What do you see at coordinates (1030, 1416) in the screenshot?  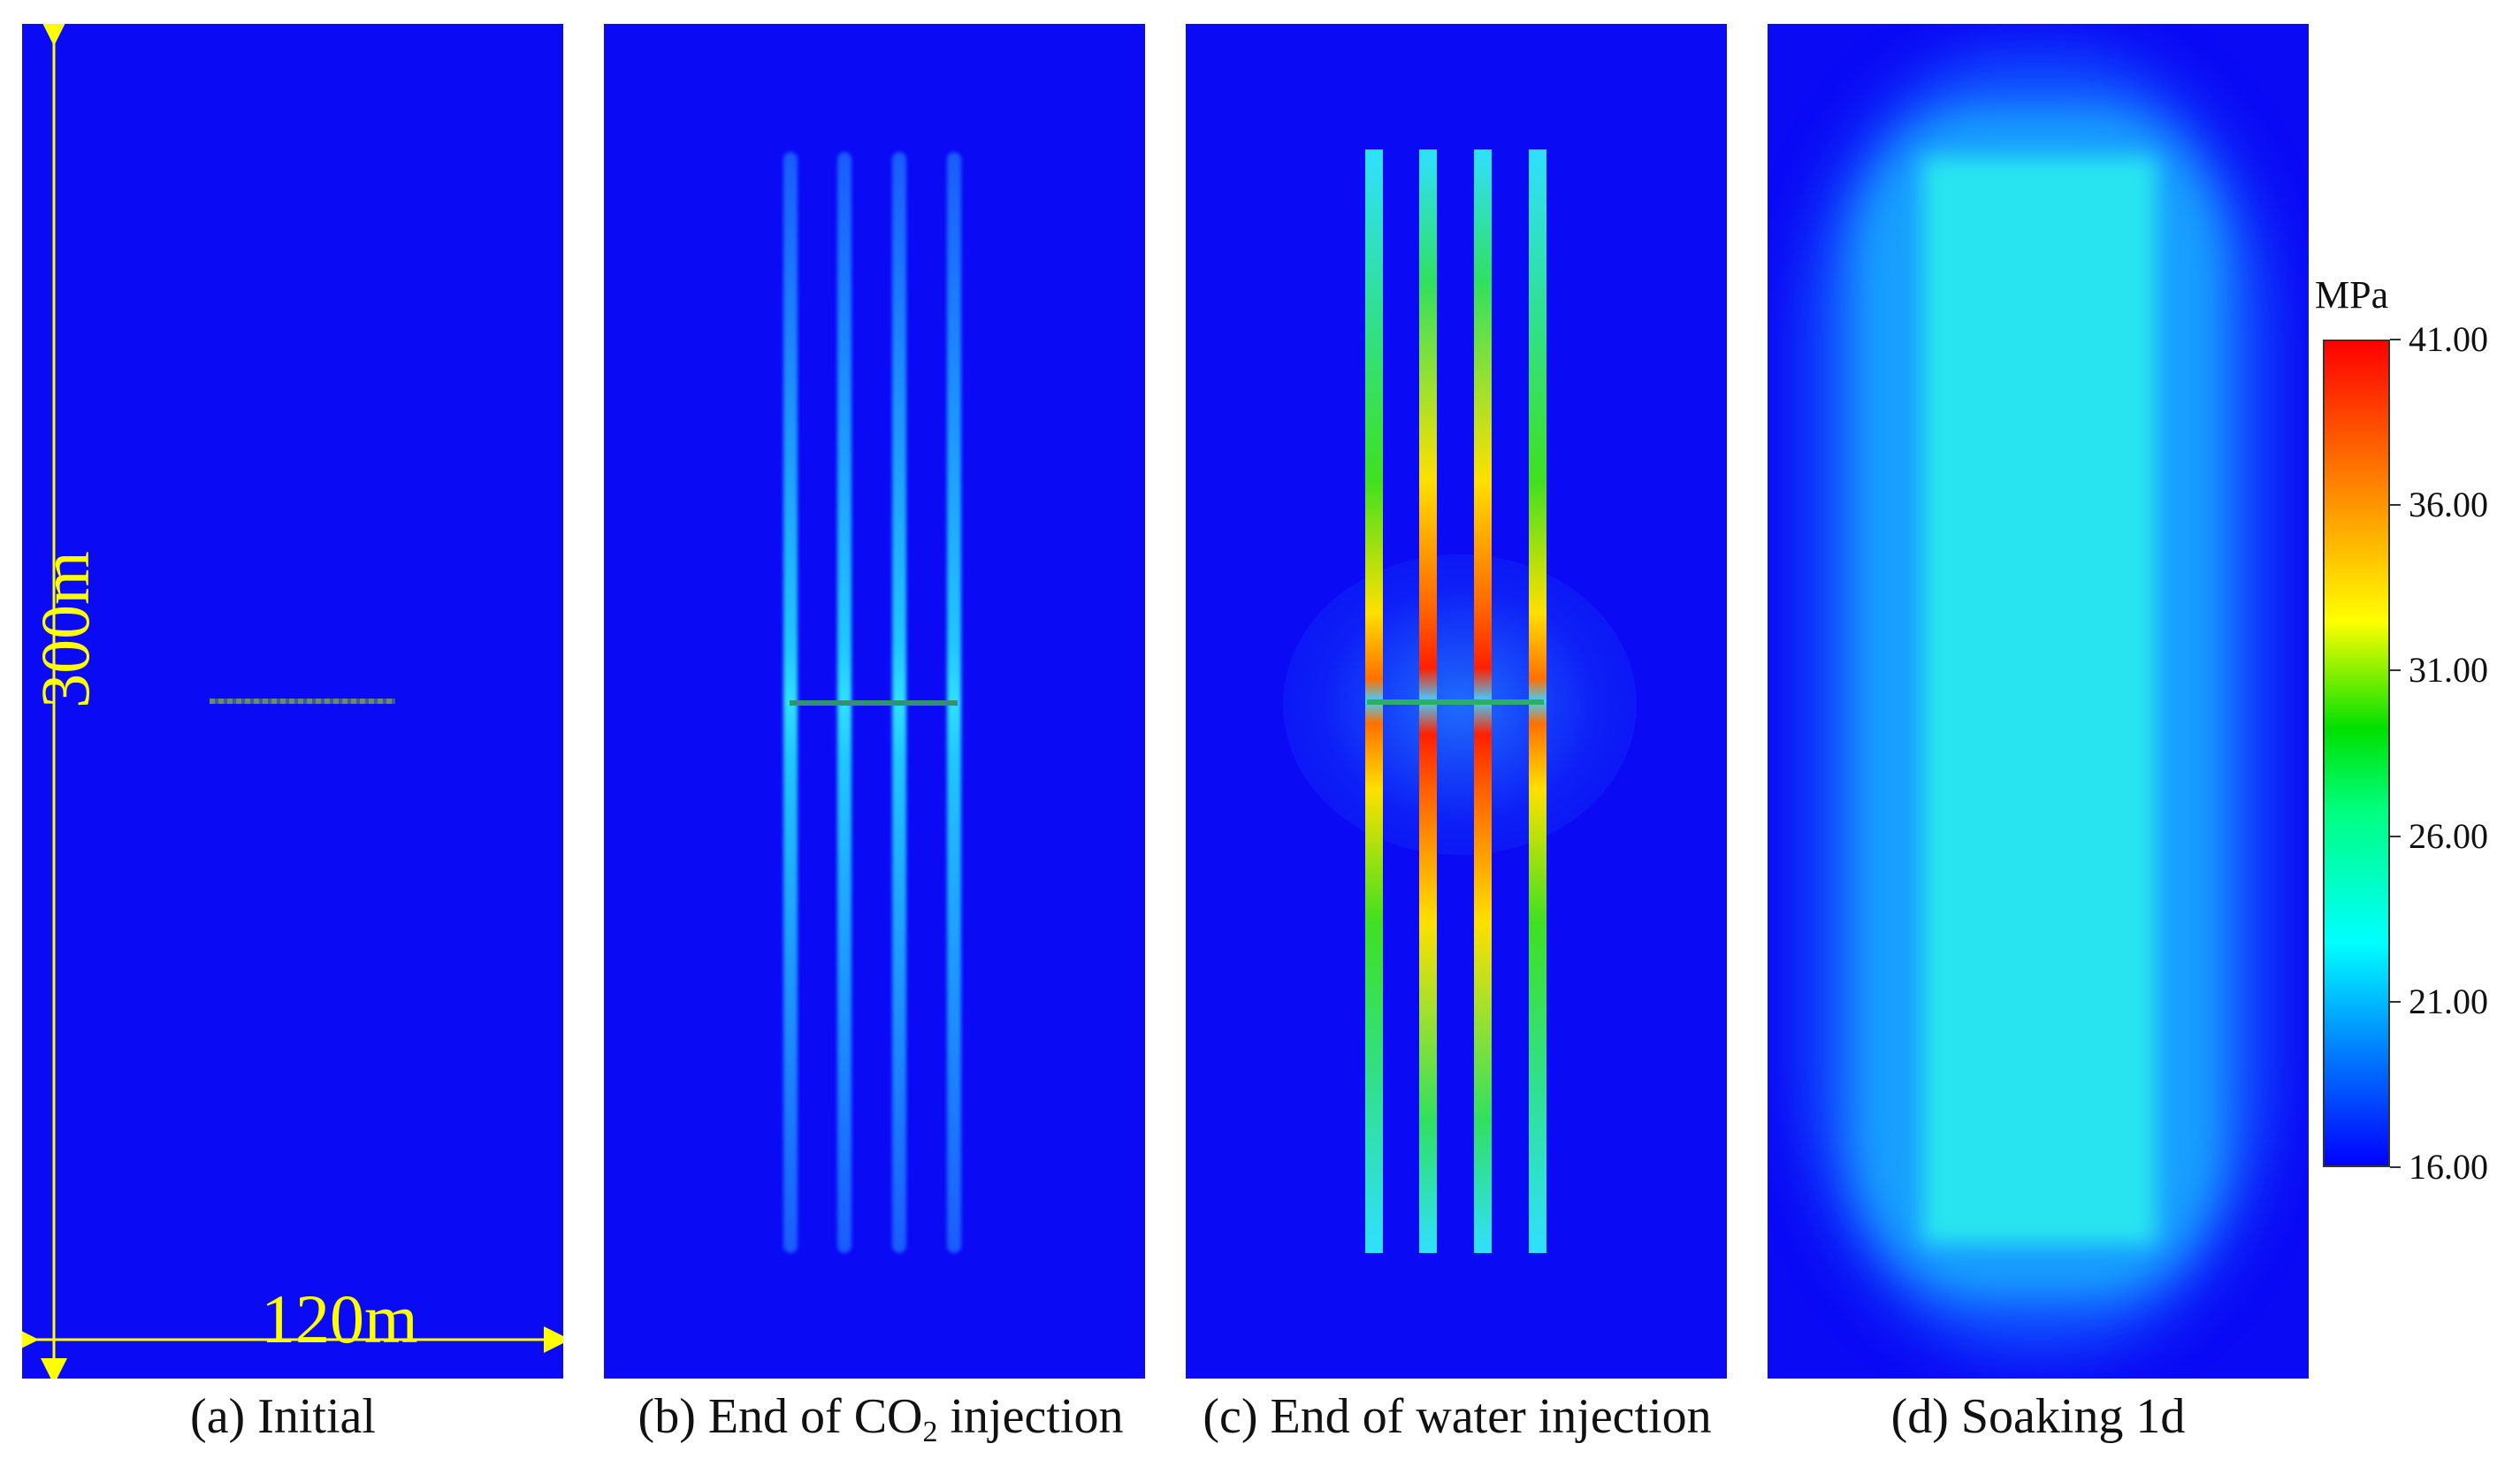 I see `caption-text-end: injection` at bounding box center [1030, 1416].